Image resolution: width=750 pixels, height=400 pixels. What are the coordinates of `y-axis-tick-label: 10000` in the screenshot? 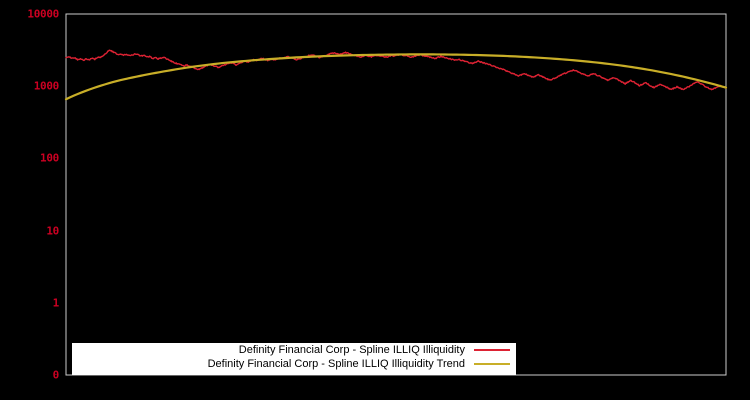 It's located at (43, 14).